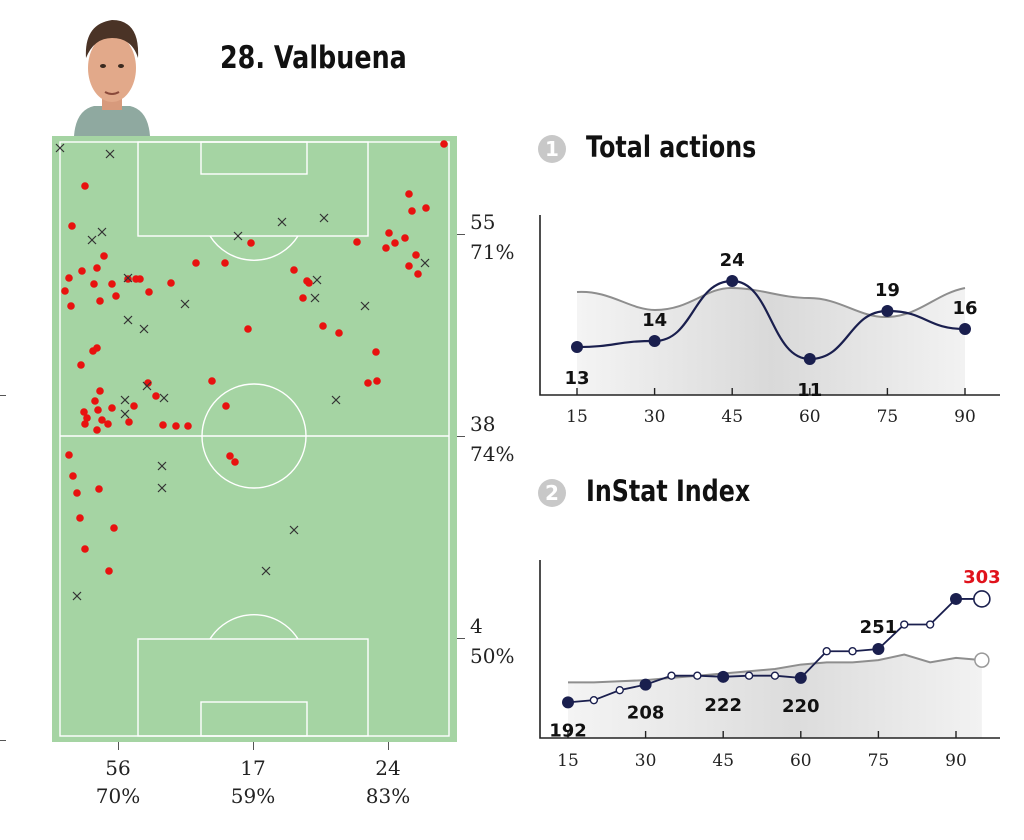 This screenshot has height=840, width=1024. I want to click on right-zone-count: 55, so click(483, 222).